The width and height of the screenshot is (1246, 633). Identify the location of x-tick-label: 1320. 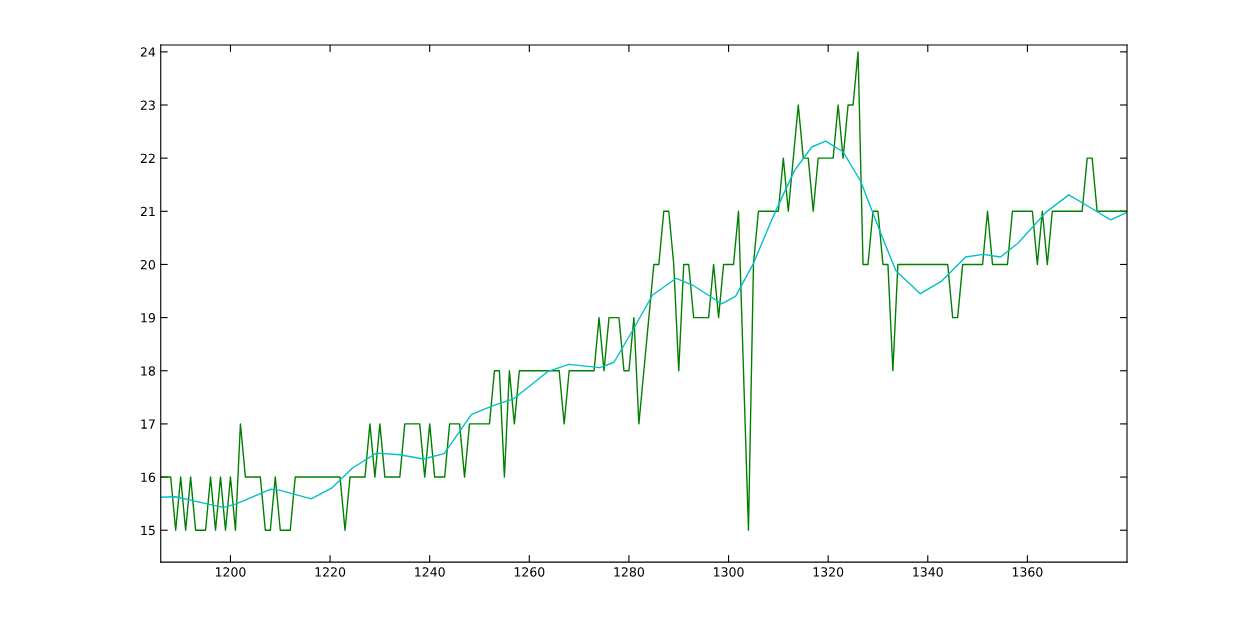
(828, 572).